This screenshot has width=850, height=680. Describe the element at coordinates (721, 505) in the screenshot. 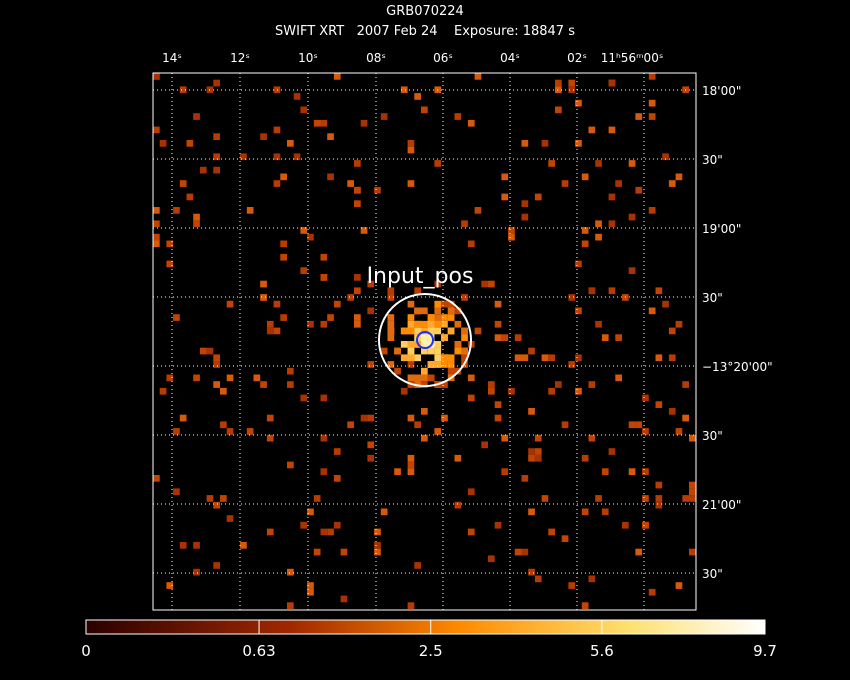

I see `dec-label: 21'00"` at that location.